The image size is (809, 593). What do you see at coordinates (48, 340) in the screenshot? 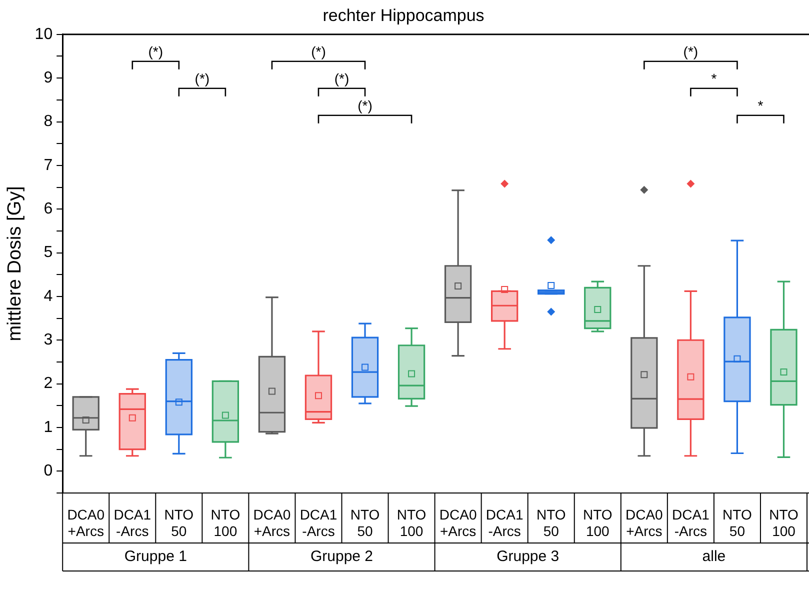
I see `y-tick-label: 3` at bounding box center [48, 340].